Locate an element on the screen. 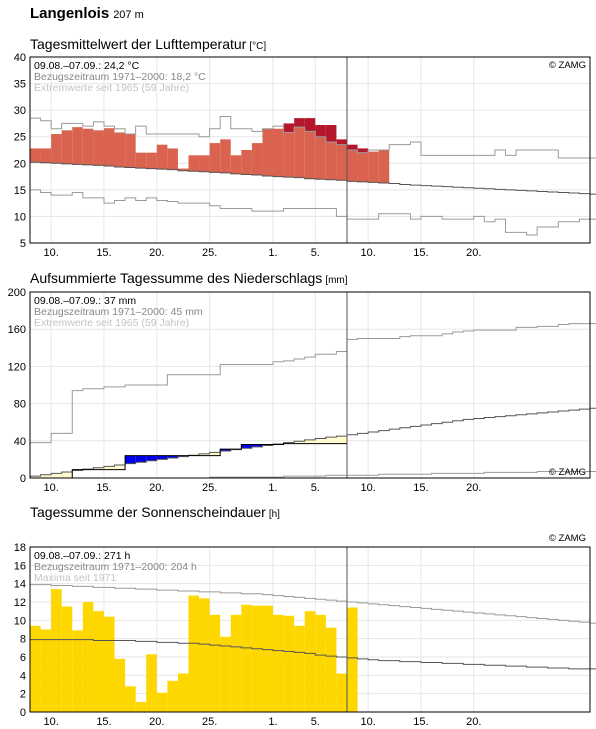 This screenshot has width=596, height=729. precipitation-unit: [mm] is located at coordinates (336, 280).